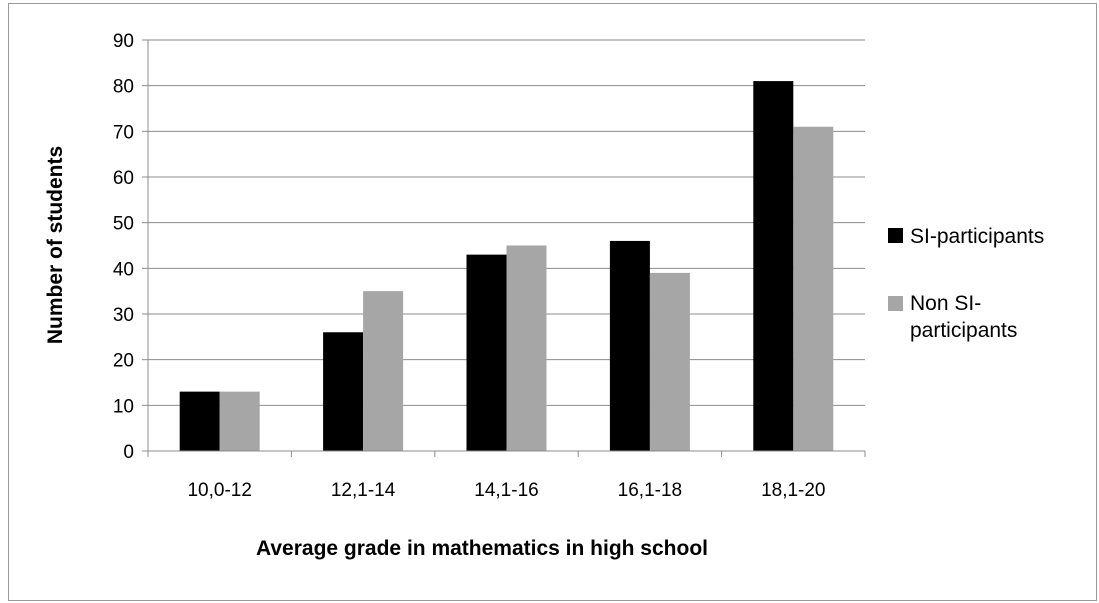  What do you see at coordinates (895, 235) in the screenshot?
I see `legend-swatch-si-participants` at bounding box center [895, 235].